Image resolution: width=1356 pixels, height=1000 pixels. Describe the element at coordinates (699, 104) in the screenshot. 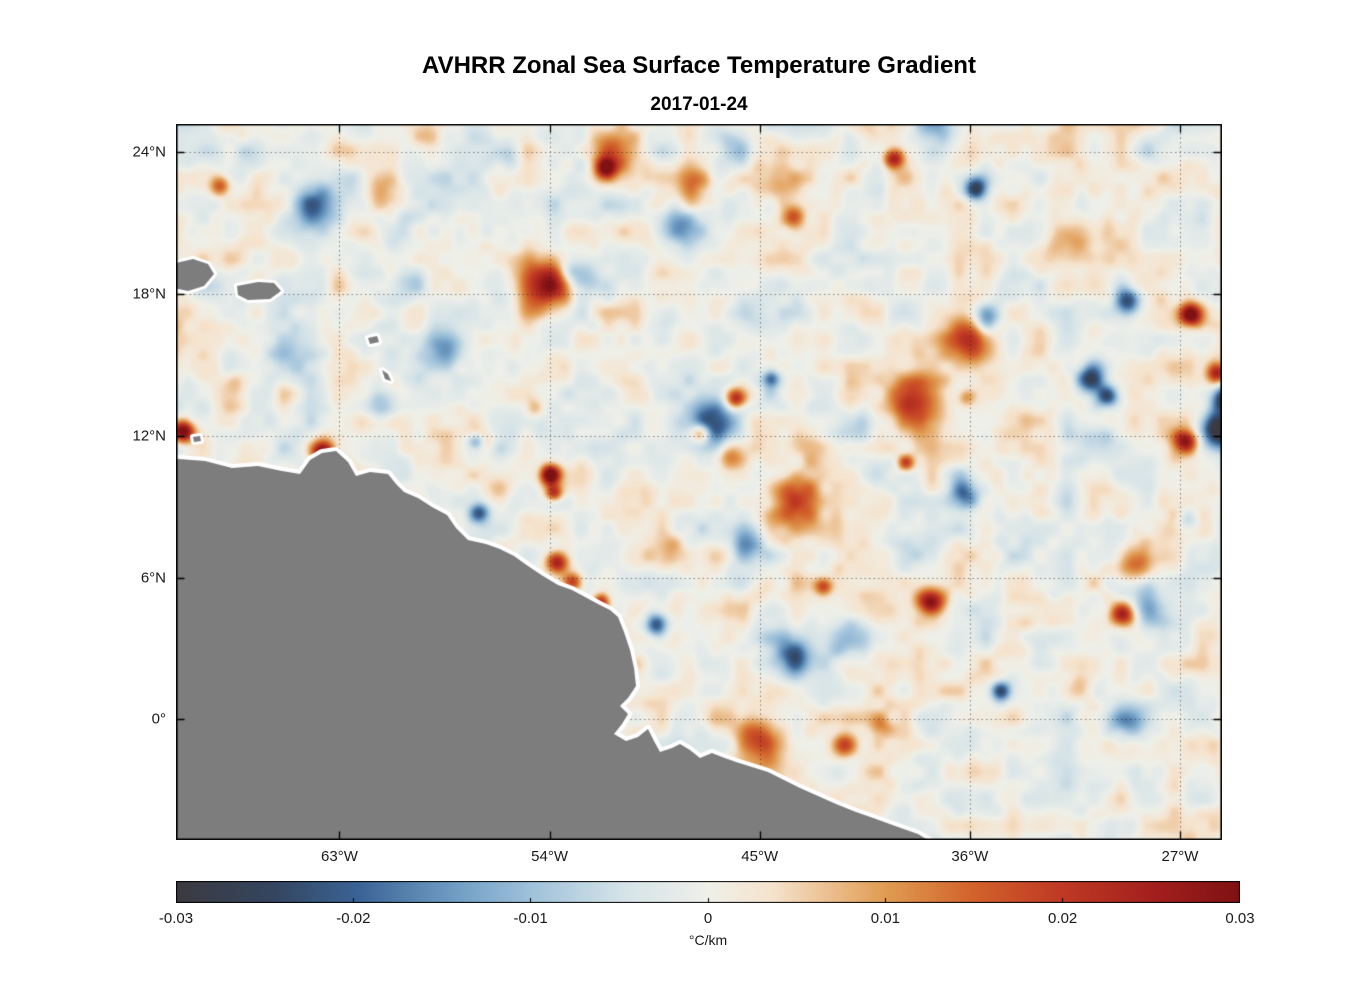

I see `figure-date-subtitle: 2017-01-24` at that location.